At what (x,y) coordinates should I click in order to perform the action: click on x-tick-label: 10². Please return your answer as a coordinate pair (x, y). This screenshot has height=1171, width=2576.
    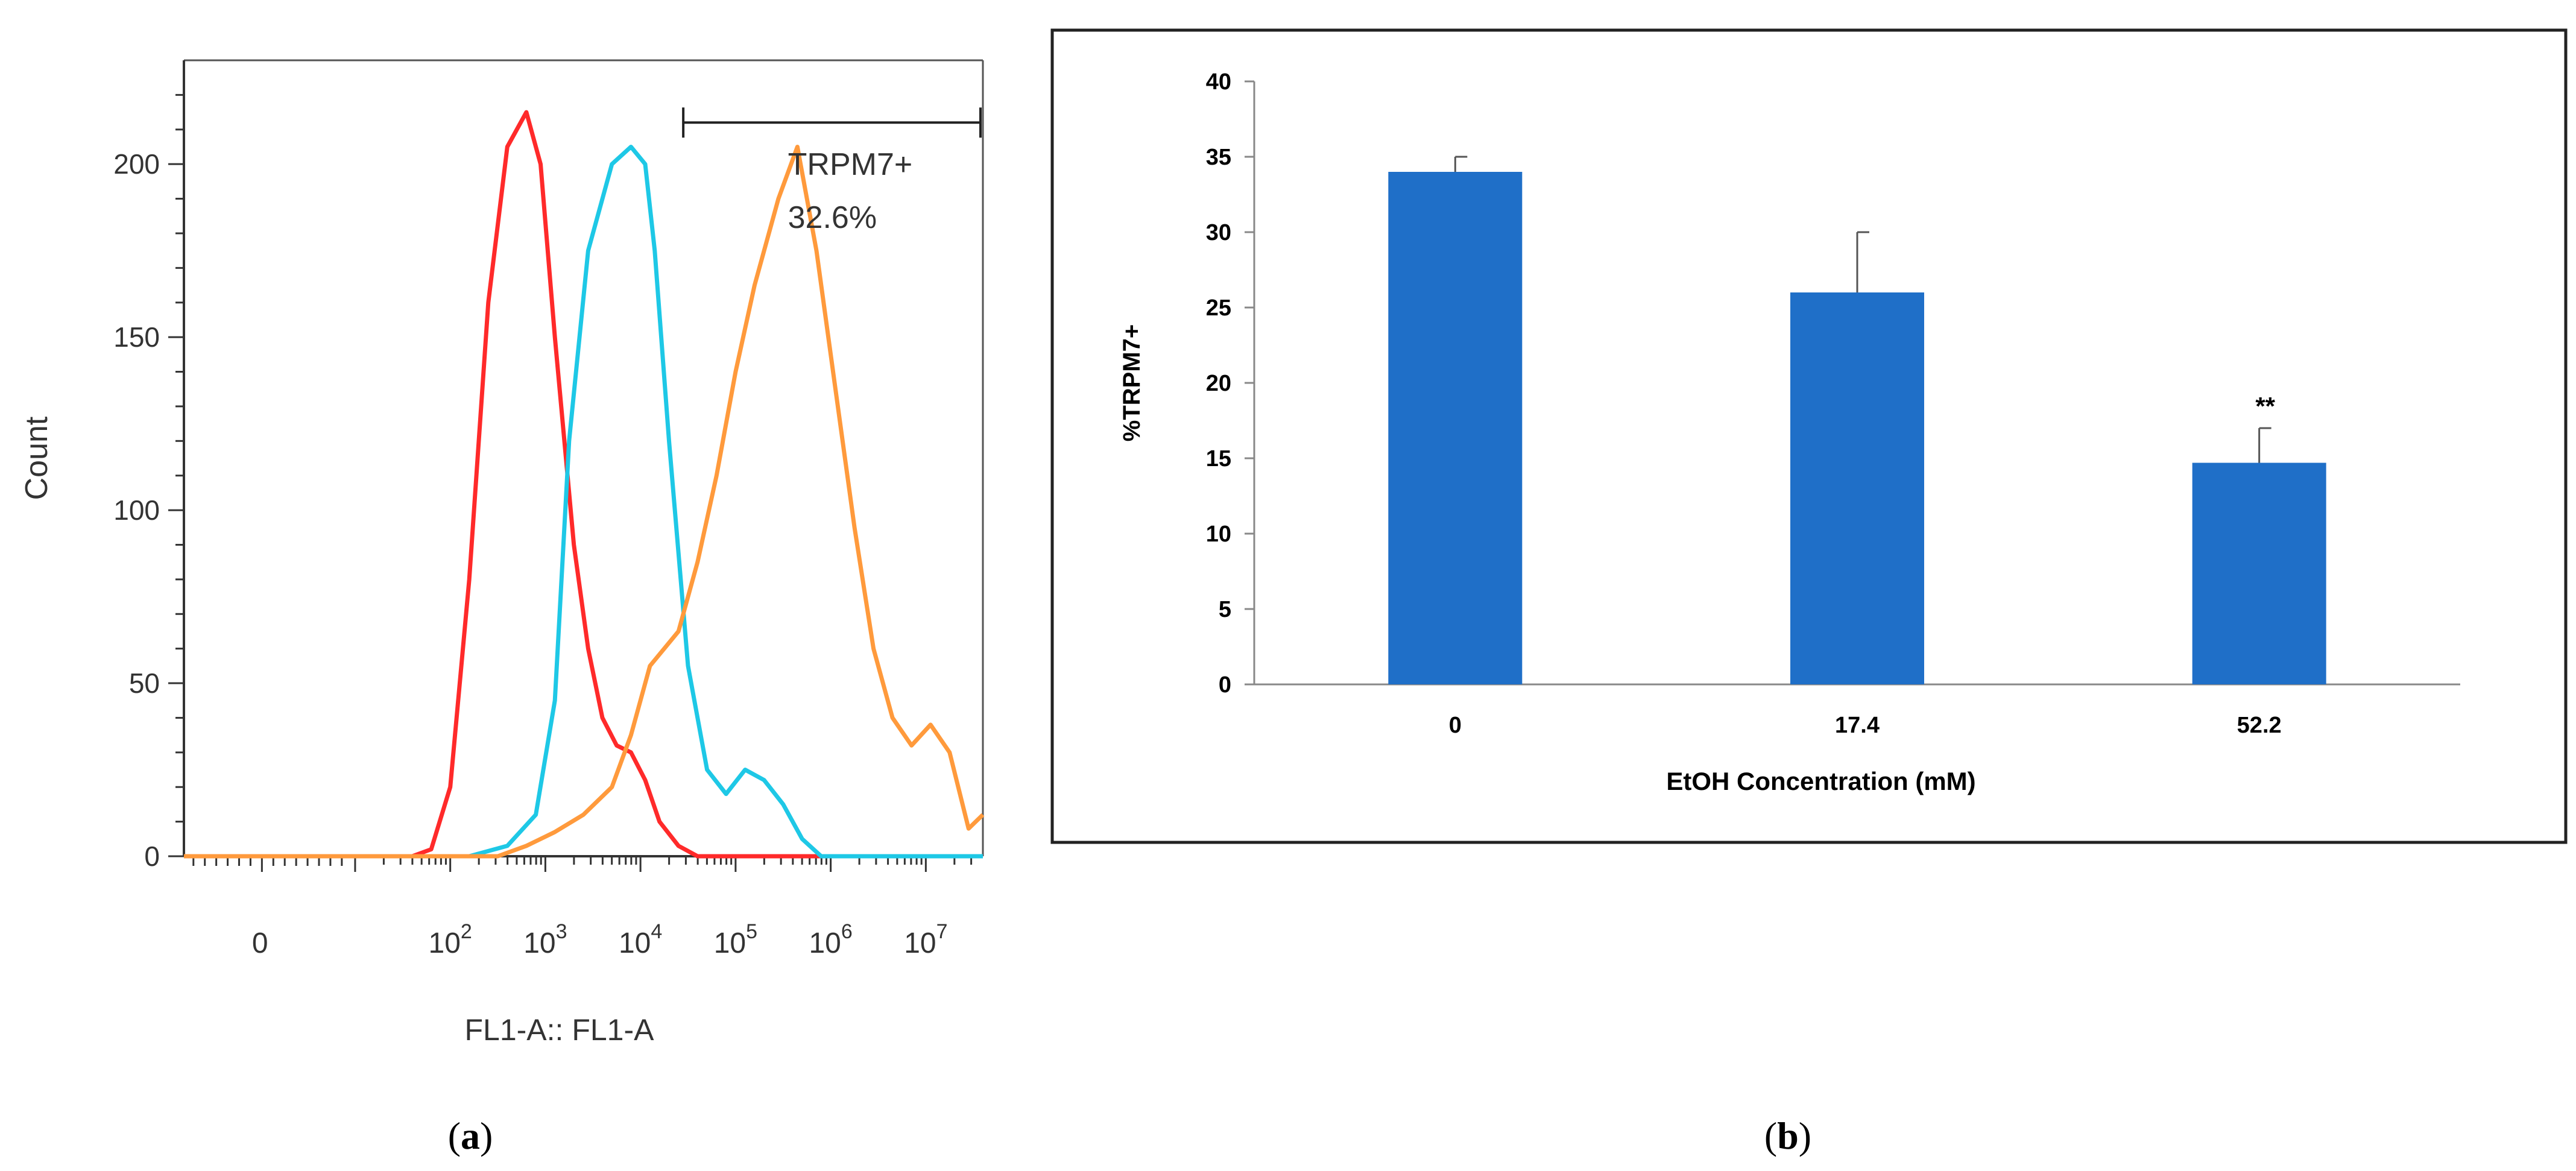
    Looking at the image, I should click on (450, 940).